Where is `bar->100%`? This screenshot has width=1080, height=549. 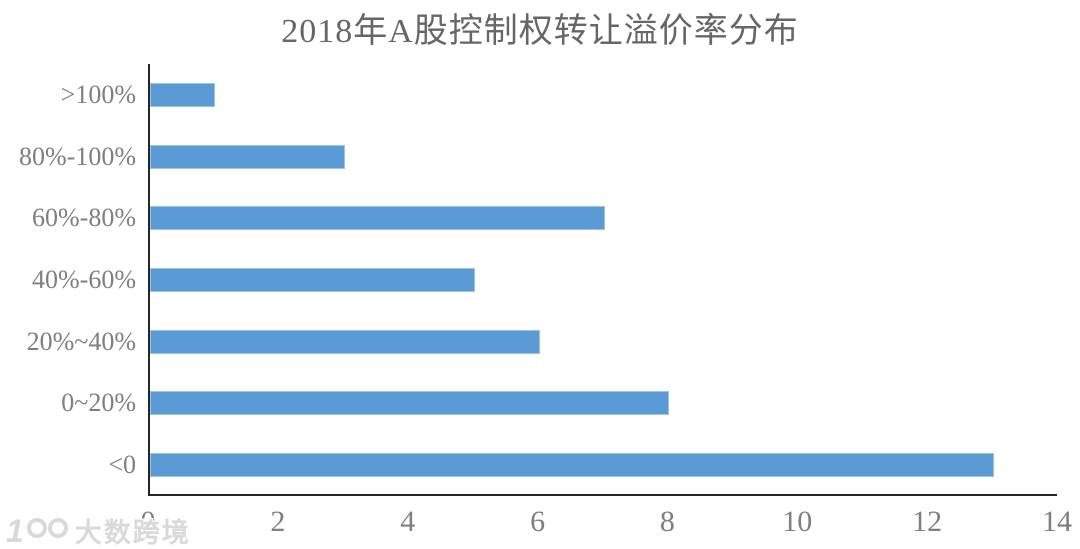 bar->100% is located at coordinates (182, 94).